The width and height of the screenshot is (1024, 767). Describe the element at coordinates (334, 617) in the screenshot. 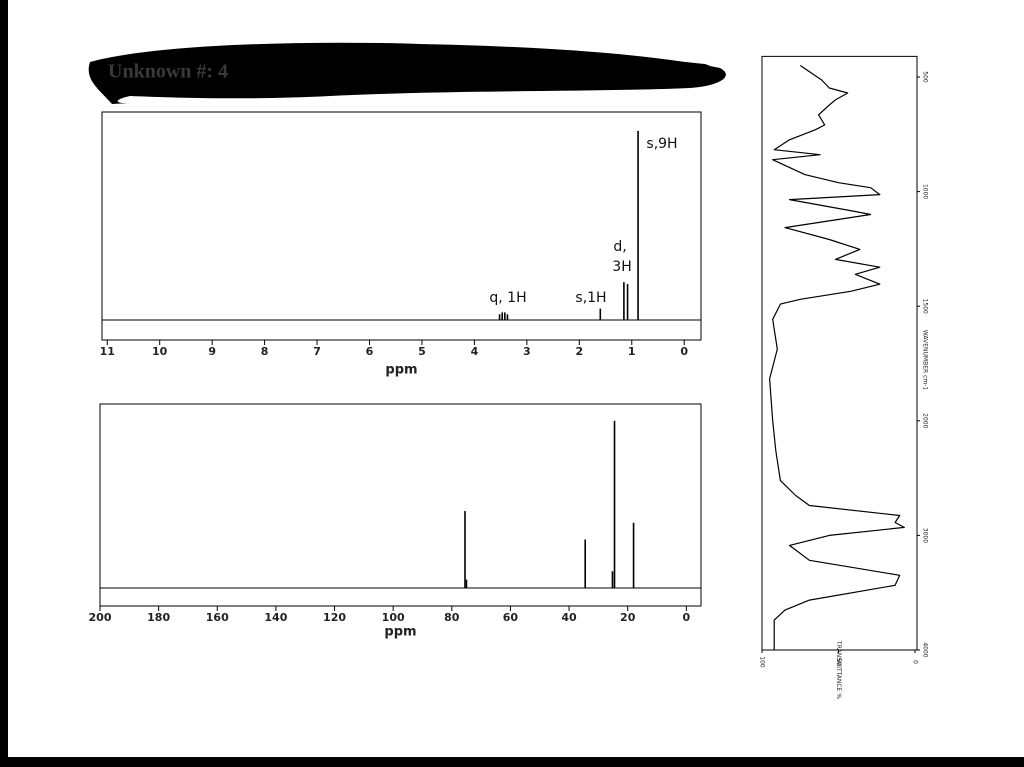

I see `x-tick-label: 120` at that location.